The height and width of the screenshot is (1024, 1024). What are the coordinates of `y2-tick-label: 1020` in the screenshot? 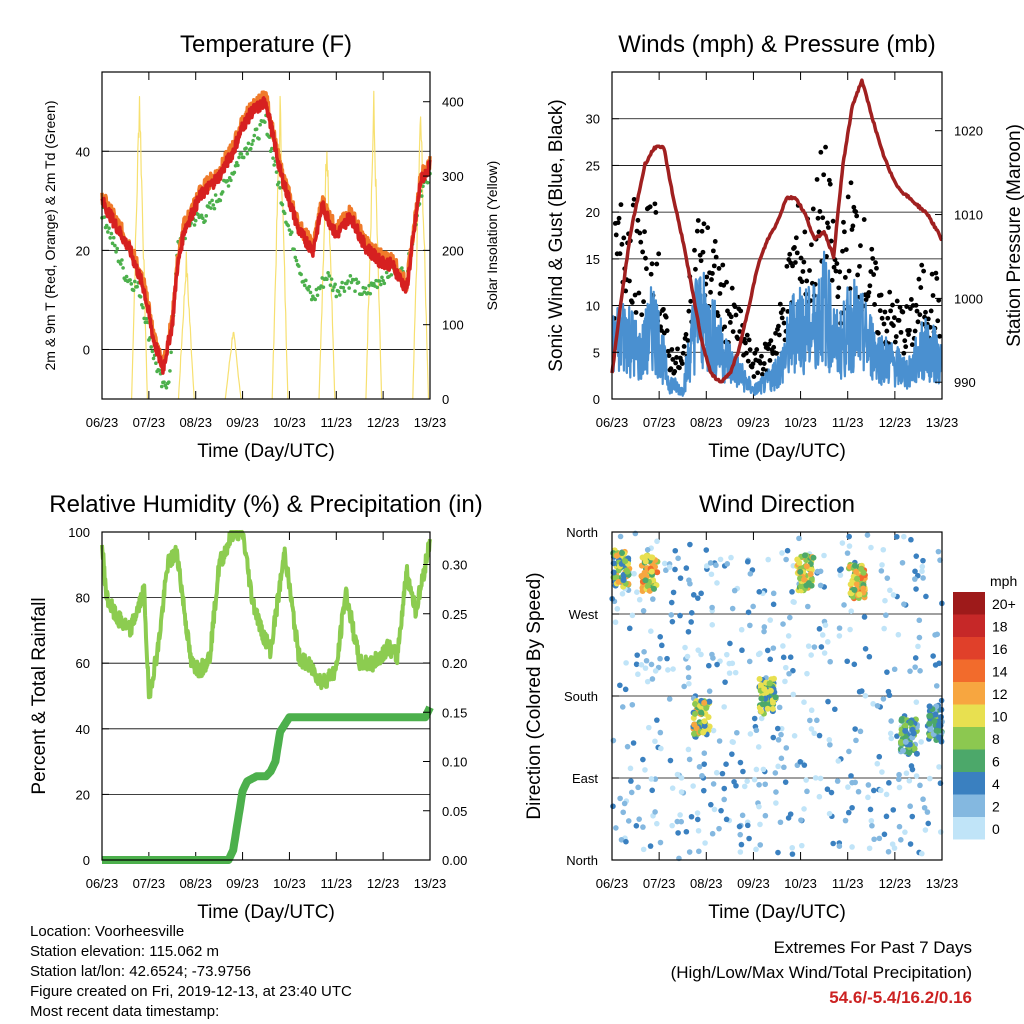 It's located at (968, 131).